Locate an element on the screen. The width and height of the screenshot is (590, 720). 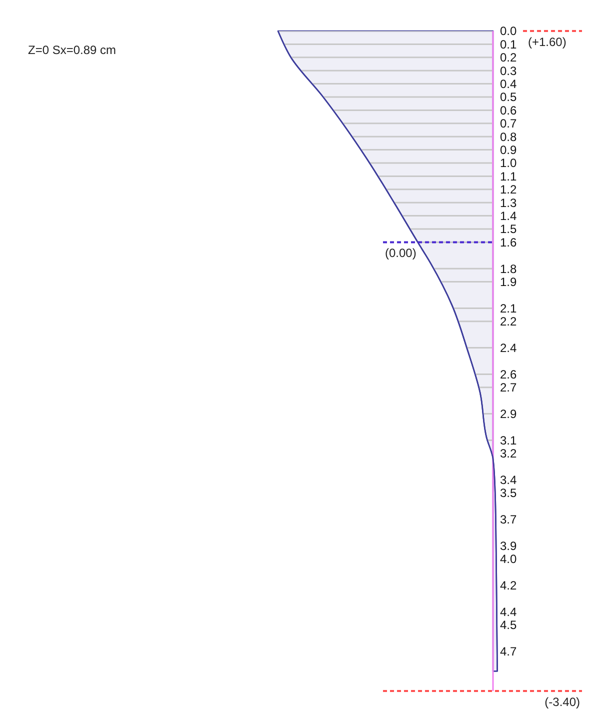
text: Z=0 Sx=0.89 cm is located at coordinates (72, 50).